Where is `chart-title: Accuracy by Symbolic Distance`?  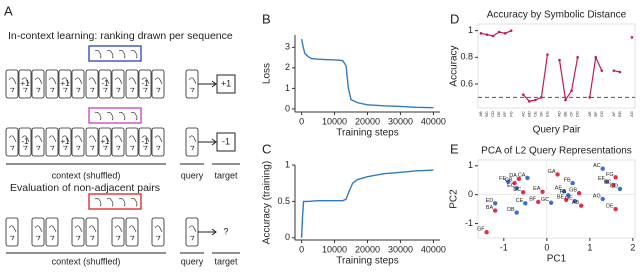
chart-title: Accuracy by Symbolic Distance is located at coordinates (557, 15).